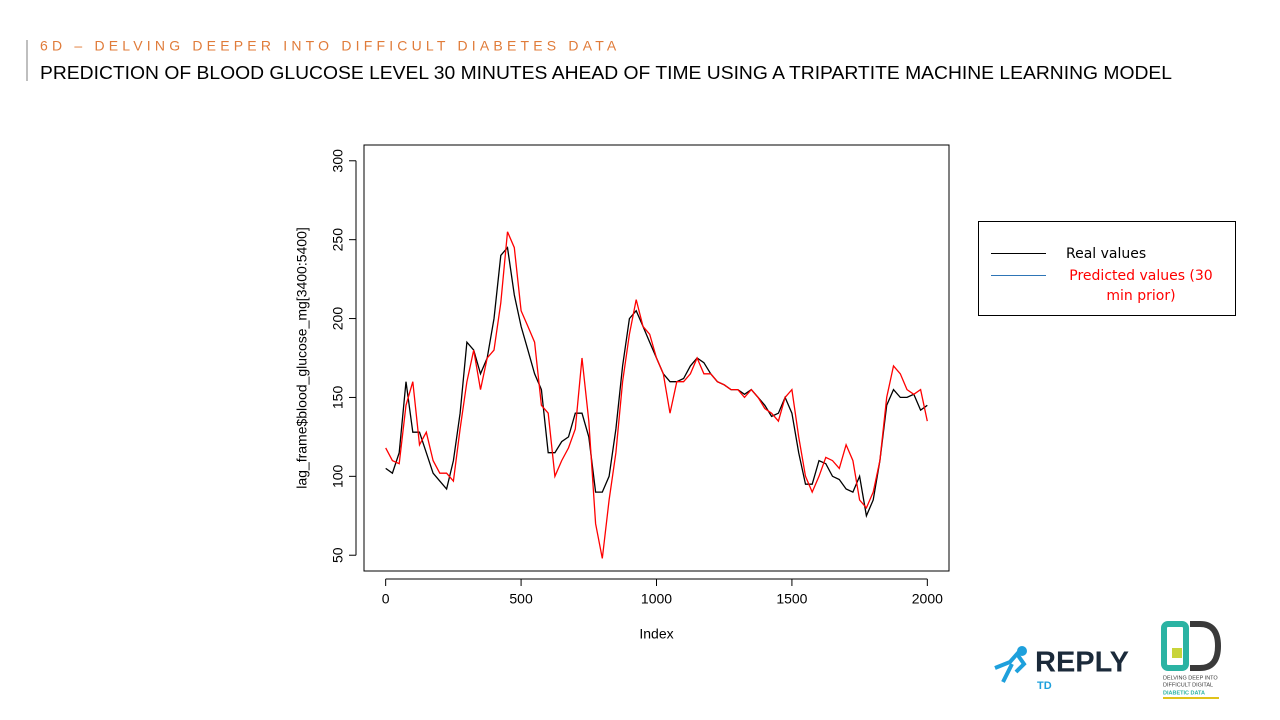 The width and height of the screenshot is (1280, 720). I want to click on sixd-line: DIABETIC DATA, so click(1184, 693).